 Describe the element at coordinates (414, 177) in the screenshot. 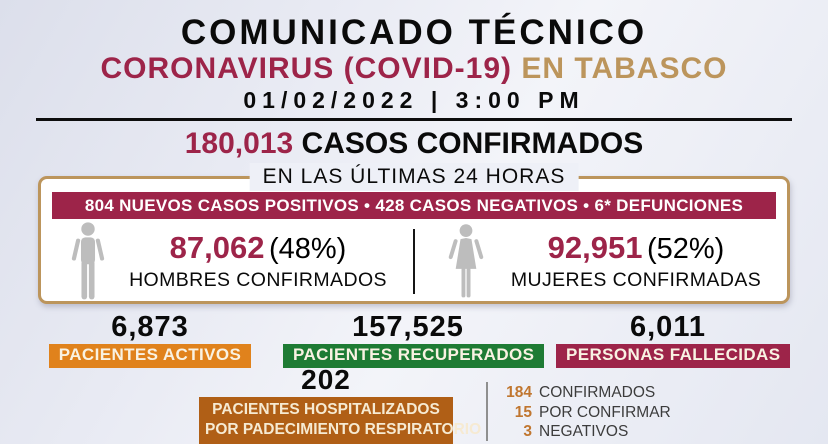

I see `last24h-title: EN LAS ÚLTIMAS 24 HORAS` at that location.